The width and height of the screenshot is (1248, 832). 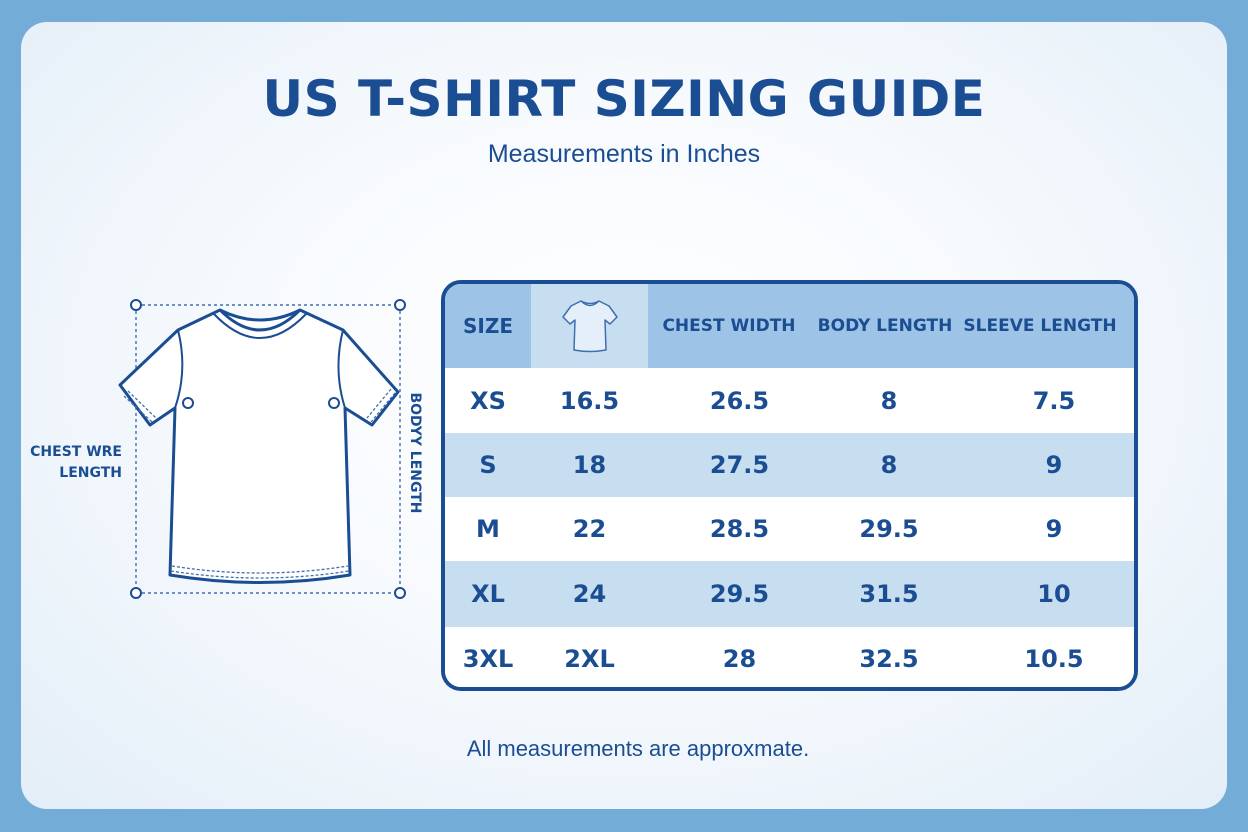 What do you see at coordinates (739, 529) in the screenshot?
I see `table-cell: 28.5` at bounding box center [739, 529].